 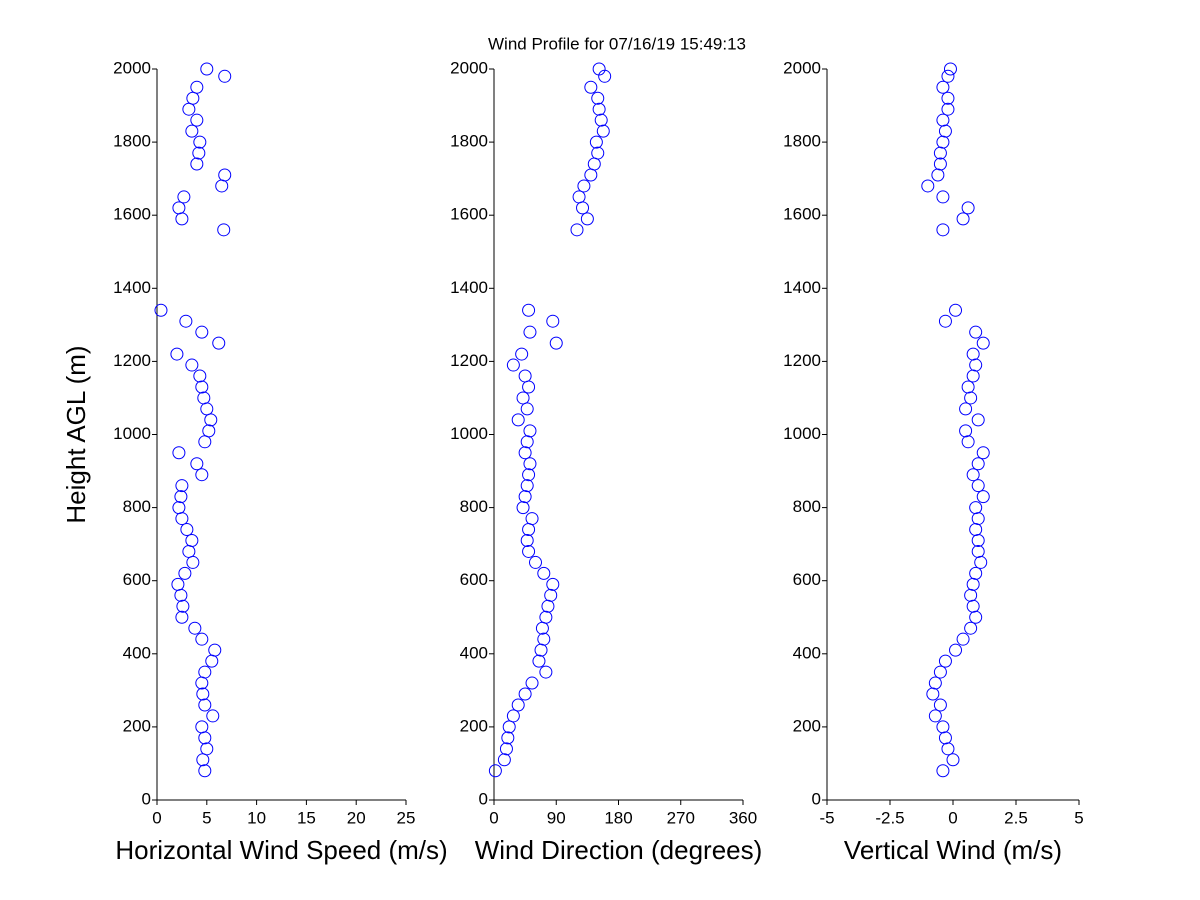 I want to click on y-tick-label: 400, so click(x=137, y=652).